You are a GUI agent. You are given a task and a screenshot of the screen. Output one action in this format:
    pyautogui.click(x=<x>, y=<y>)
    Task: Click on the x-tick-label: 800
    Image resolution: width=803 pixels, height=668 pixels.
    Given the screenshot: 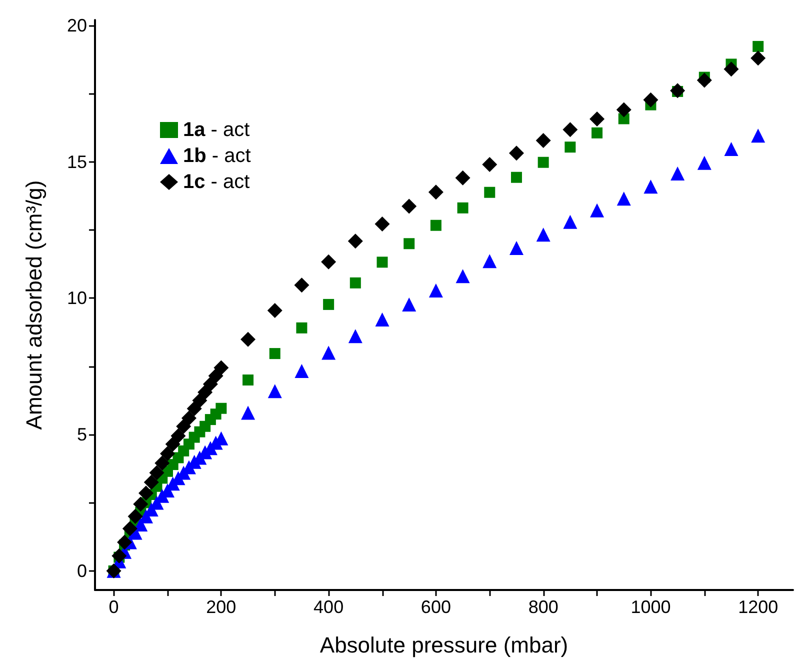 What is the action you would take?
    pyautogui.click(x=543, y=607)
    